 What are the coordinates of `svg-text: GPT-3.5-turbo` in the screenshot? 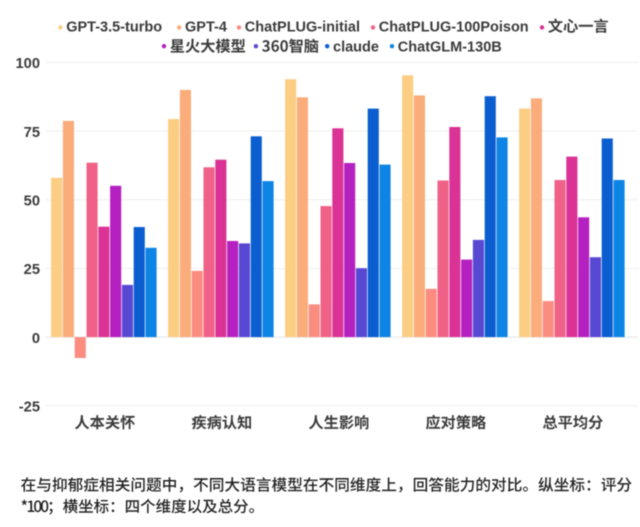 It's located at (114, 28).